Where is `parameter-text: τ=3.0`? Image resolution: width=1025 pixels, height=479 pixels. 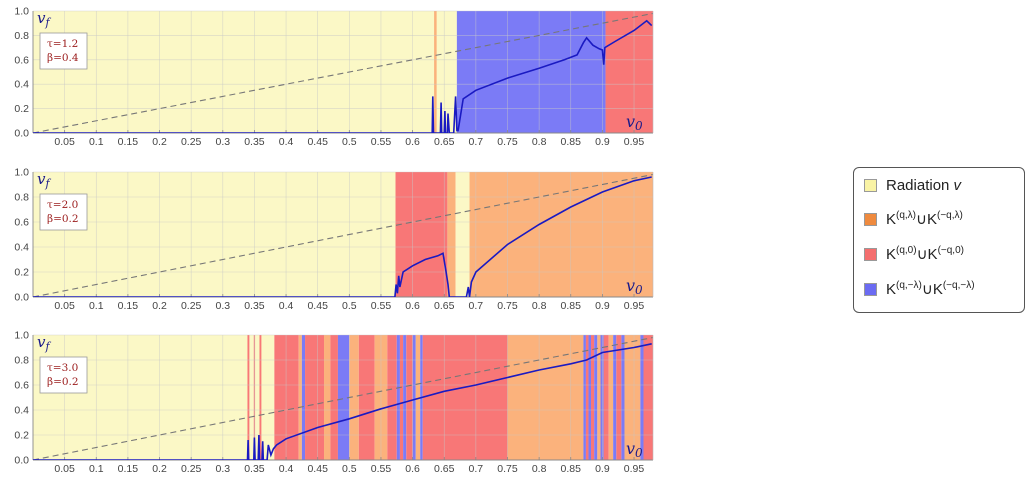 parameter-text: τ=3.0 is located at coordinates (62, 368).